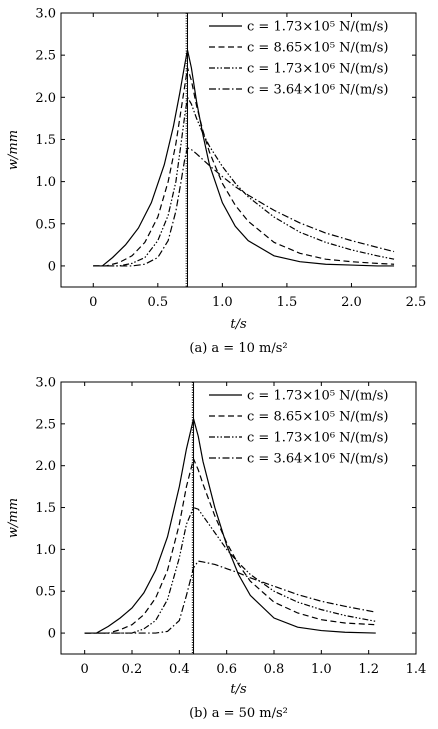 This screenshot has height=729, width=438. What do you see at coordinates (238, 348) in the screenshot?
I see `chart-caption: (a) a = 10 m/s²` at bounding box center [238, 348].